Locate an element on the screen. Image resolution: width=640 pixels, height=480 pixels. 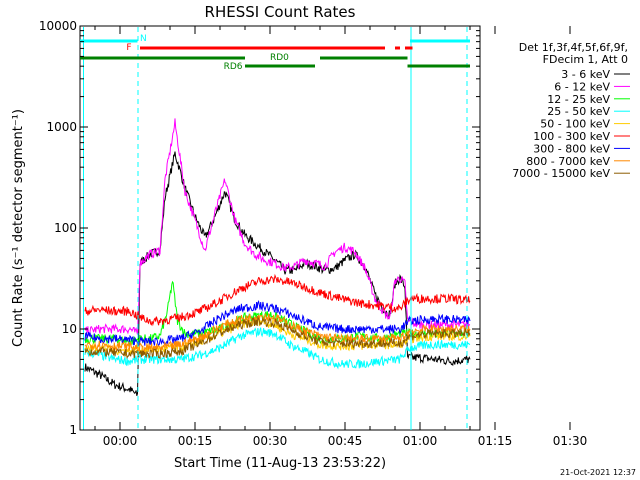
x-tick-label: 00:30 is located at coordinates (270, 441).